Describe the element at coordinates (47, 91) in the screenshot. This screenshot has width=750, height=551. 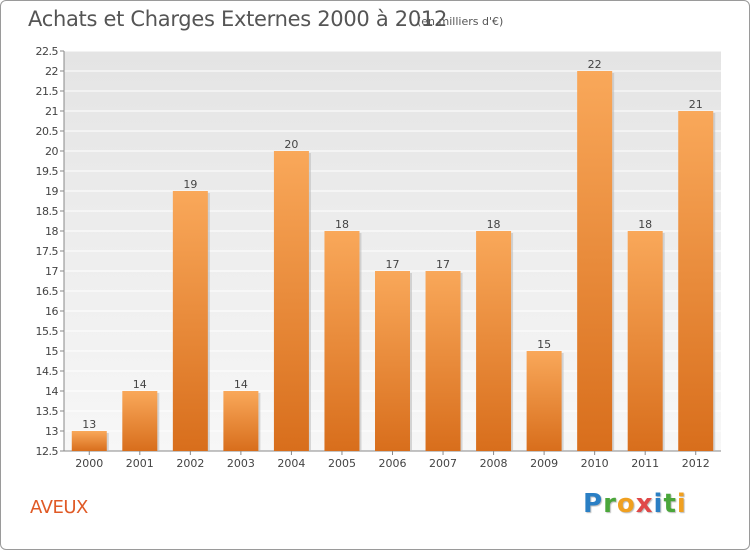
I see `y-tick-label: 21.5` at that location.